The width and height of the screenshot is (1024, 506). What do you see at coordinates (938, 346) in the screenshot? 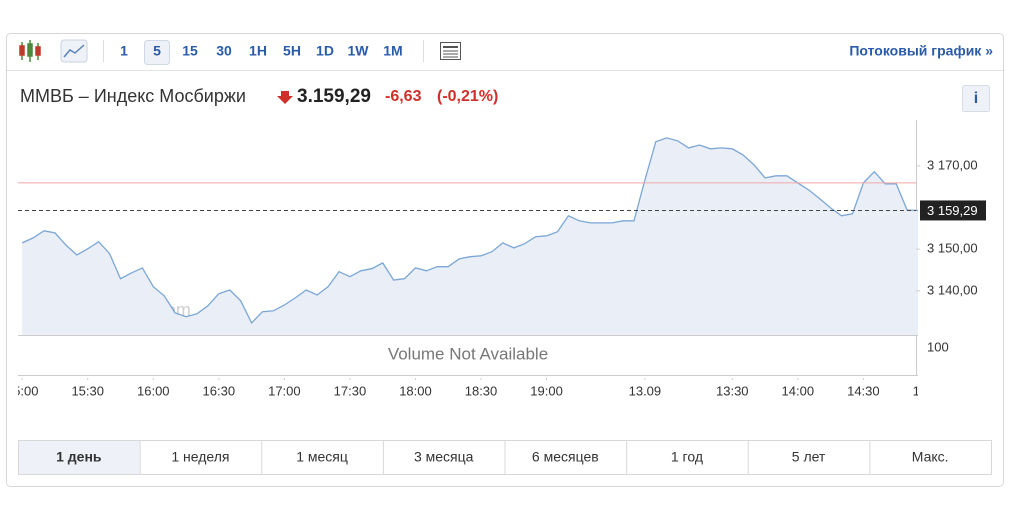
I see `volume-tick-label: 100` at bounding box center [938, 346].